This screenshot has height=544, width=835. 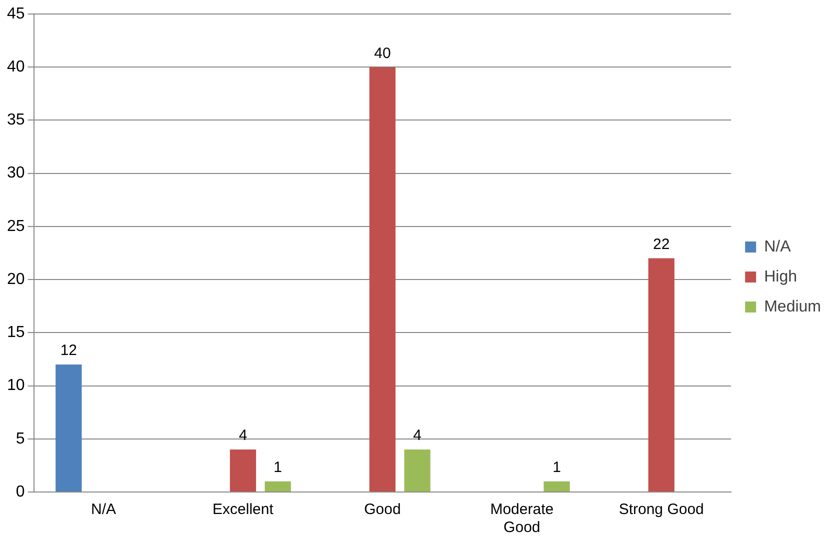 What do you see at coordinates (16, 226) in the screenshot?
I see `y-tick-label: 25` at bounding box center [16, 226].